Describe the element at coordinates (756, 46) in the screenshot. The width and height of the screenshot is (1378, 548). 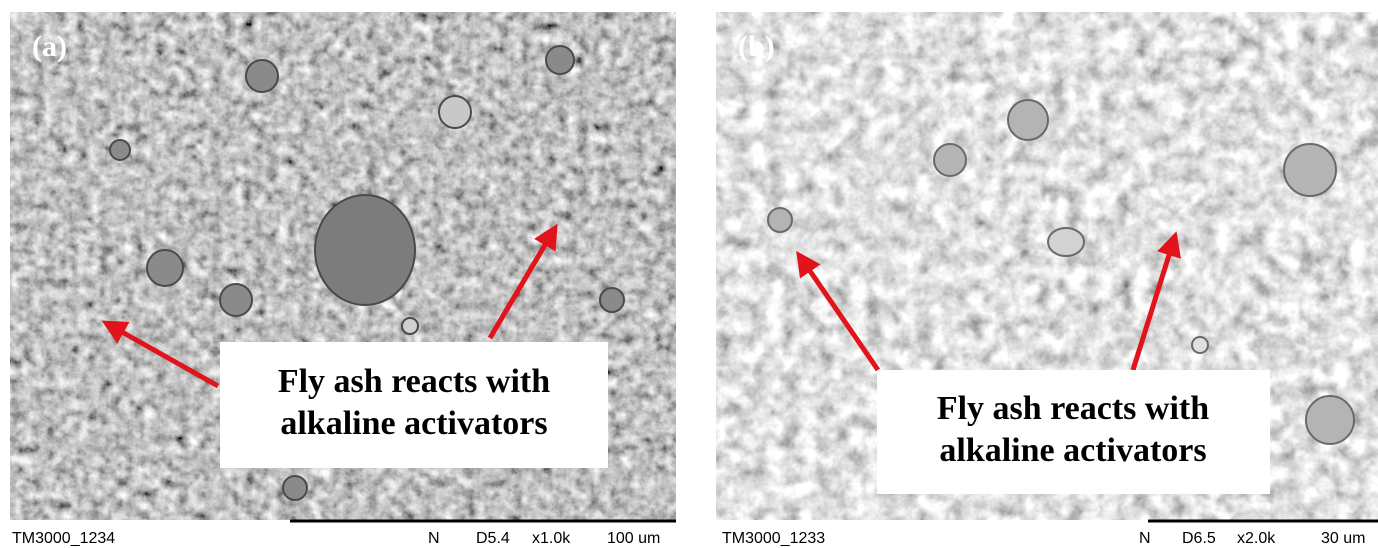
I see `panel-label: (b)` at that location.